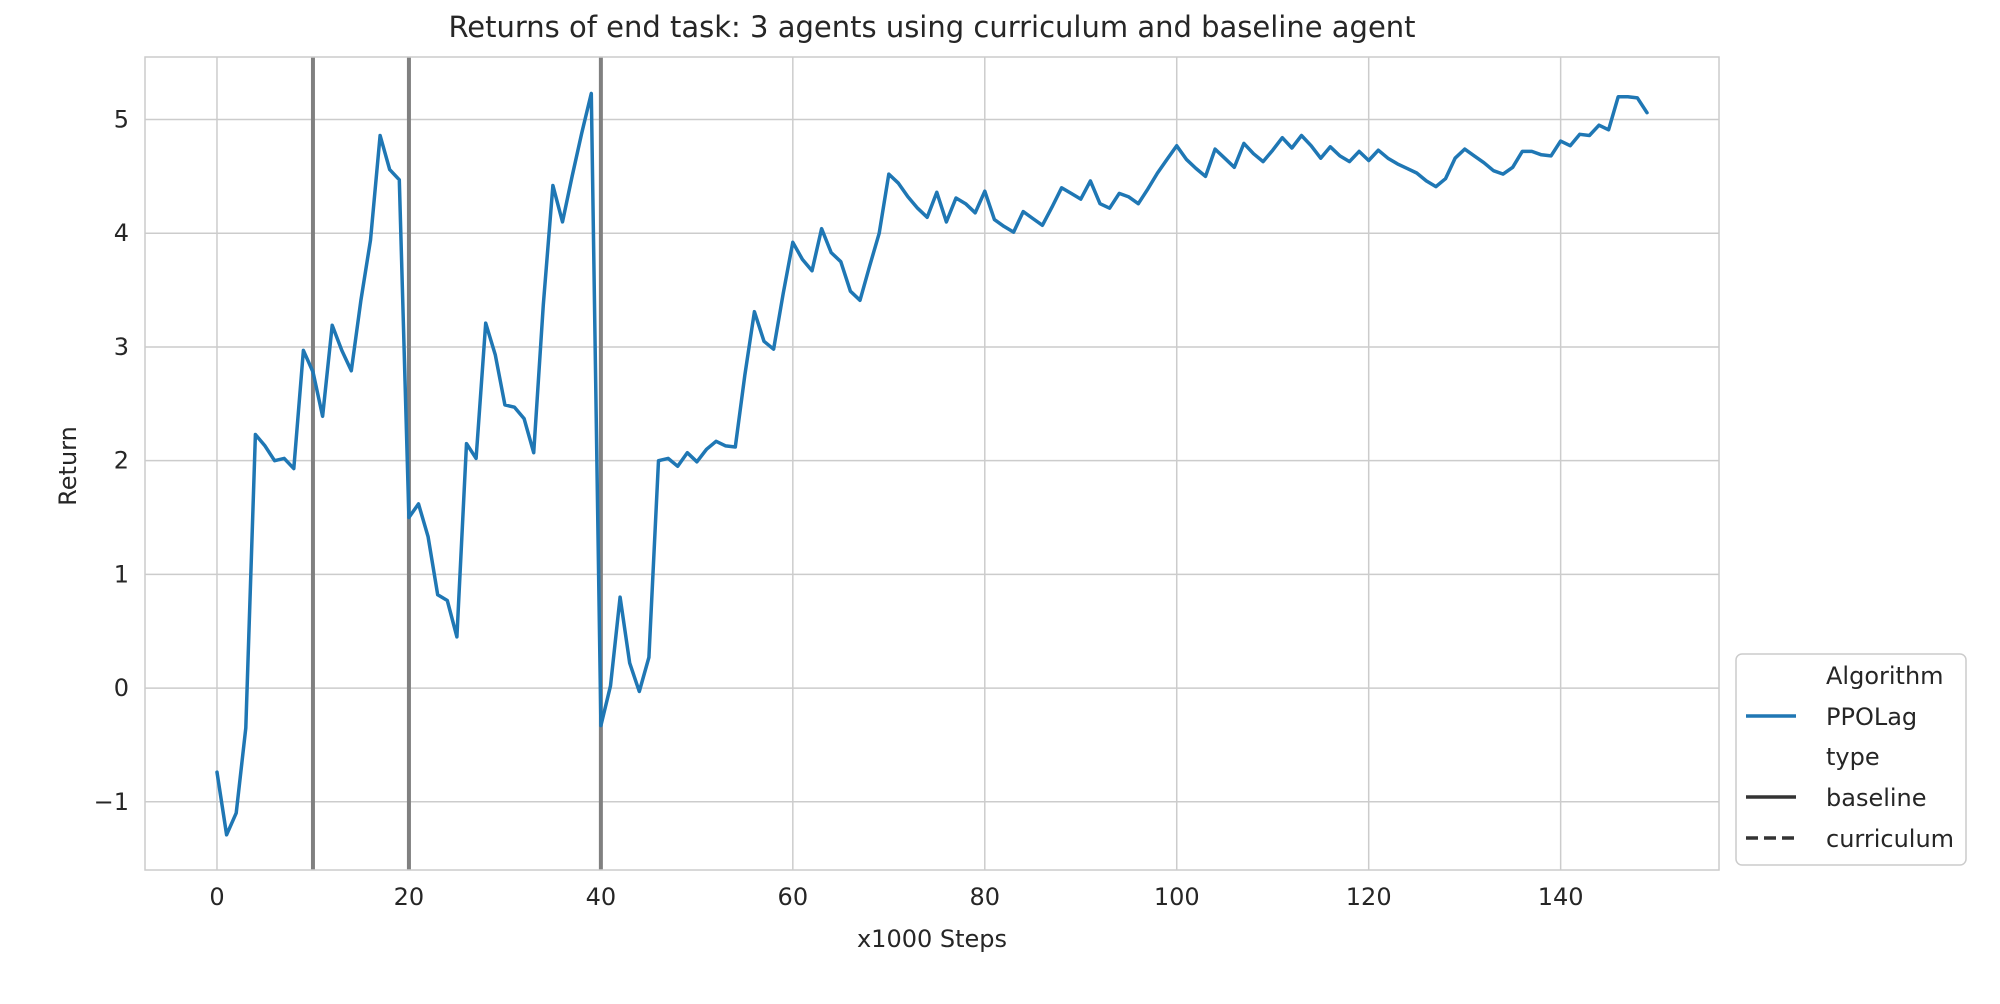 Image resolution: width=2000 pixels, height=1004 pixels. What do you see at coordinates (1369, 897) in the screenshot?
I see `x-tick-label: 120` at bounding box center [1369, 897].